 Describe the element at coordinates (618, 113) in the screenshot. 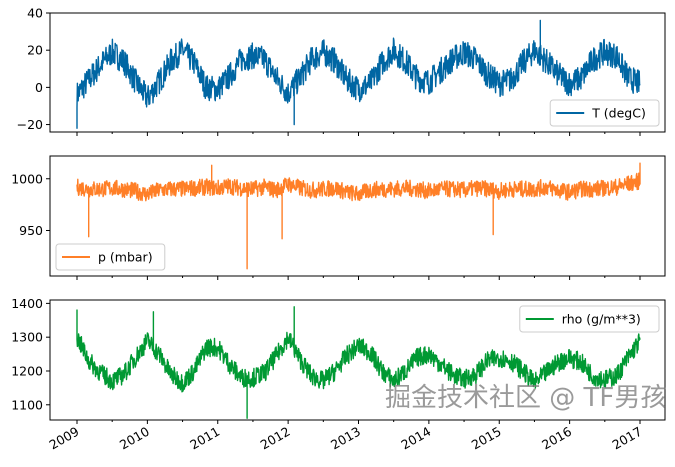

I see `legend-label: T (degC)` at that location.